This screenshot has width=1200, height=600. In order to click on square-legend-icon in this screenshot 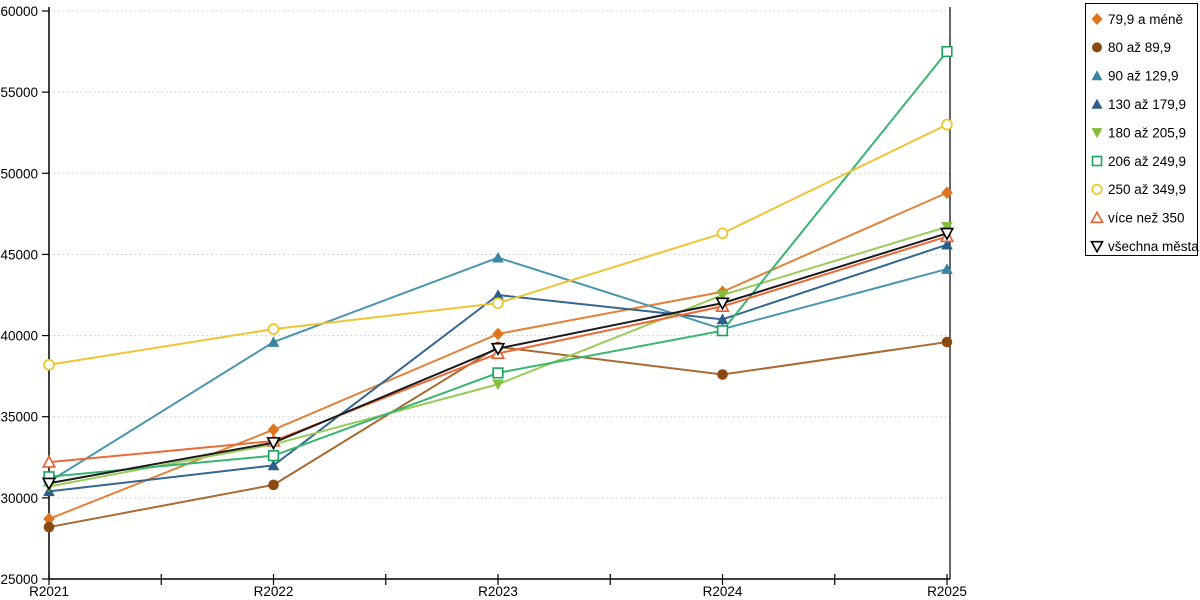, I will do `click(1097, 161)`.